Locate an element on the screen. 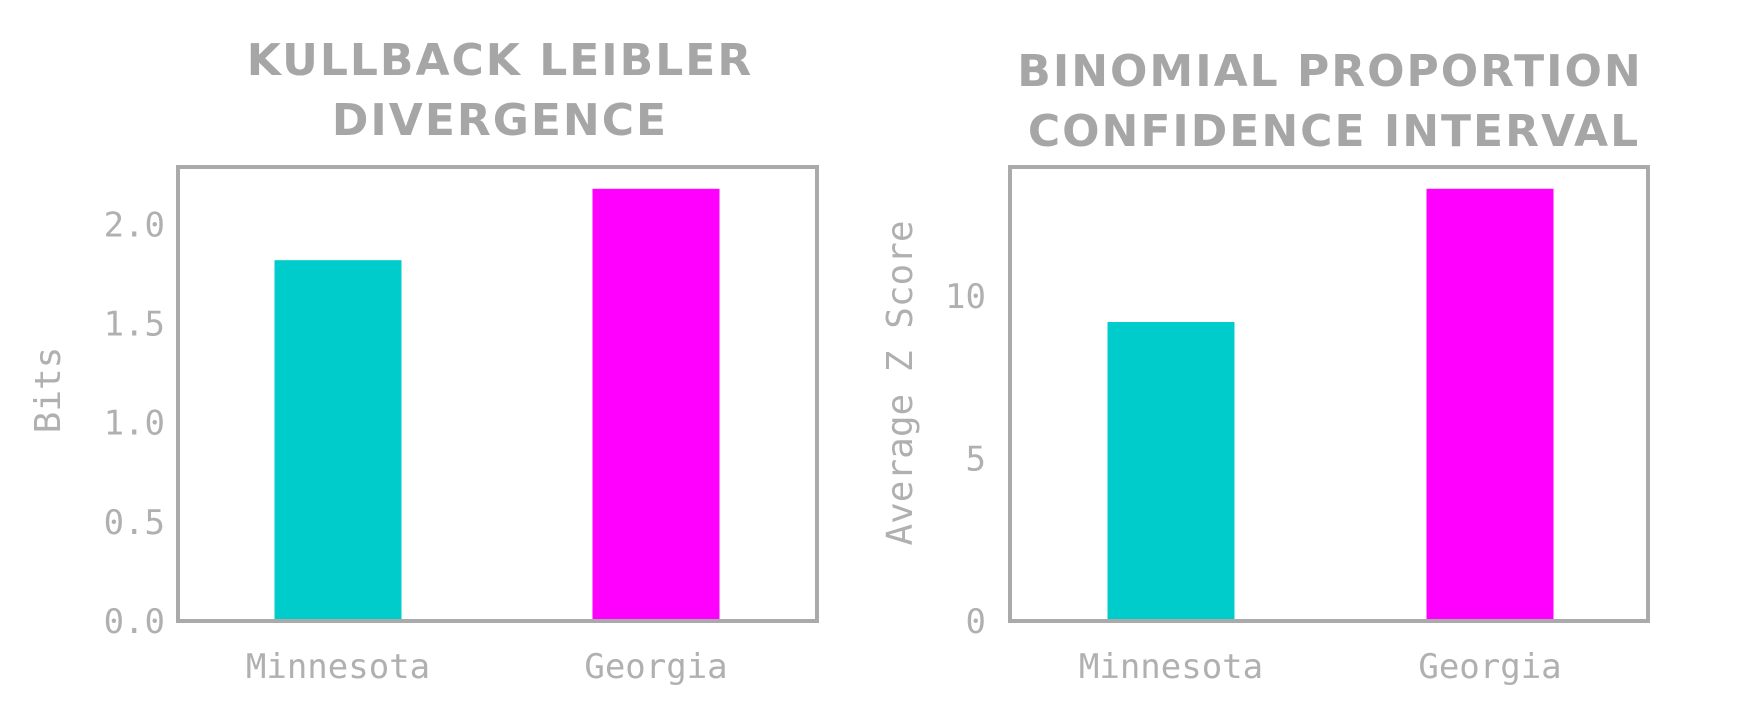  chart-title-line-1: KULLBACK LEIBLER is located at coordinates (500, 60).